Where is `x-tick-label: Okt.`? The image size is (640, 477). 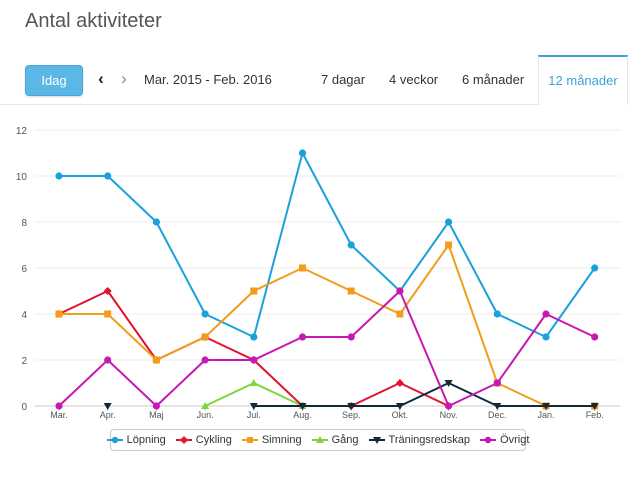 x-tick-label: Okt. is located at coordinates (400, 415).